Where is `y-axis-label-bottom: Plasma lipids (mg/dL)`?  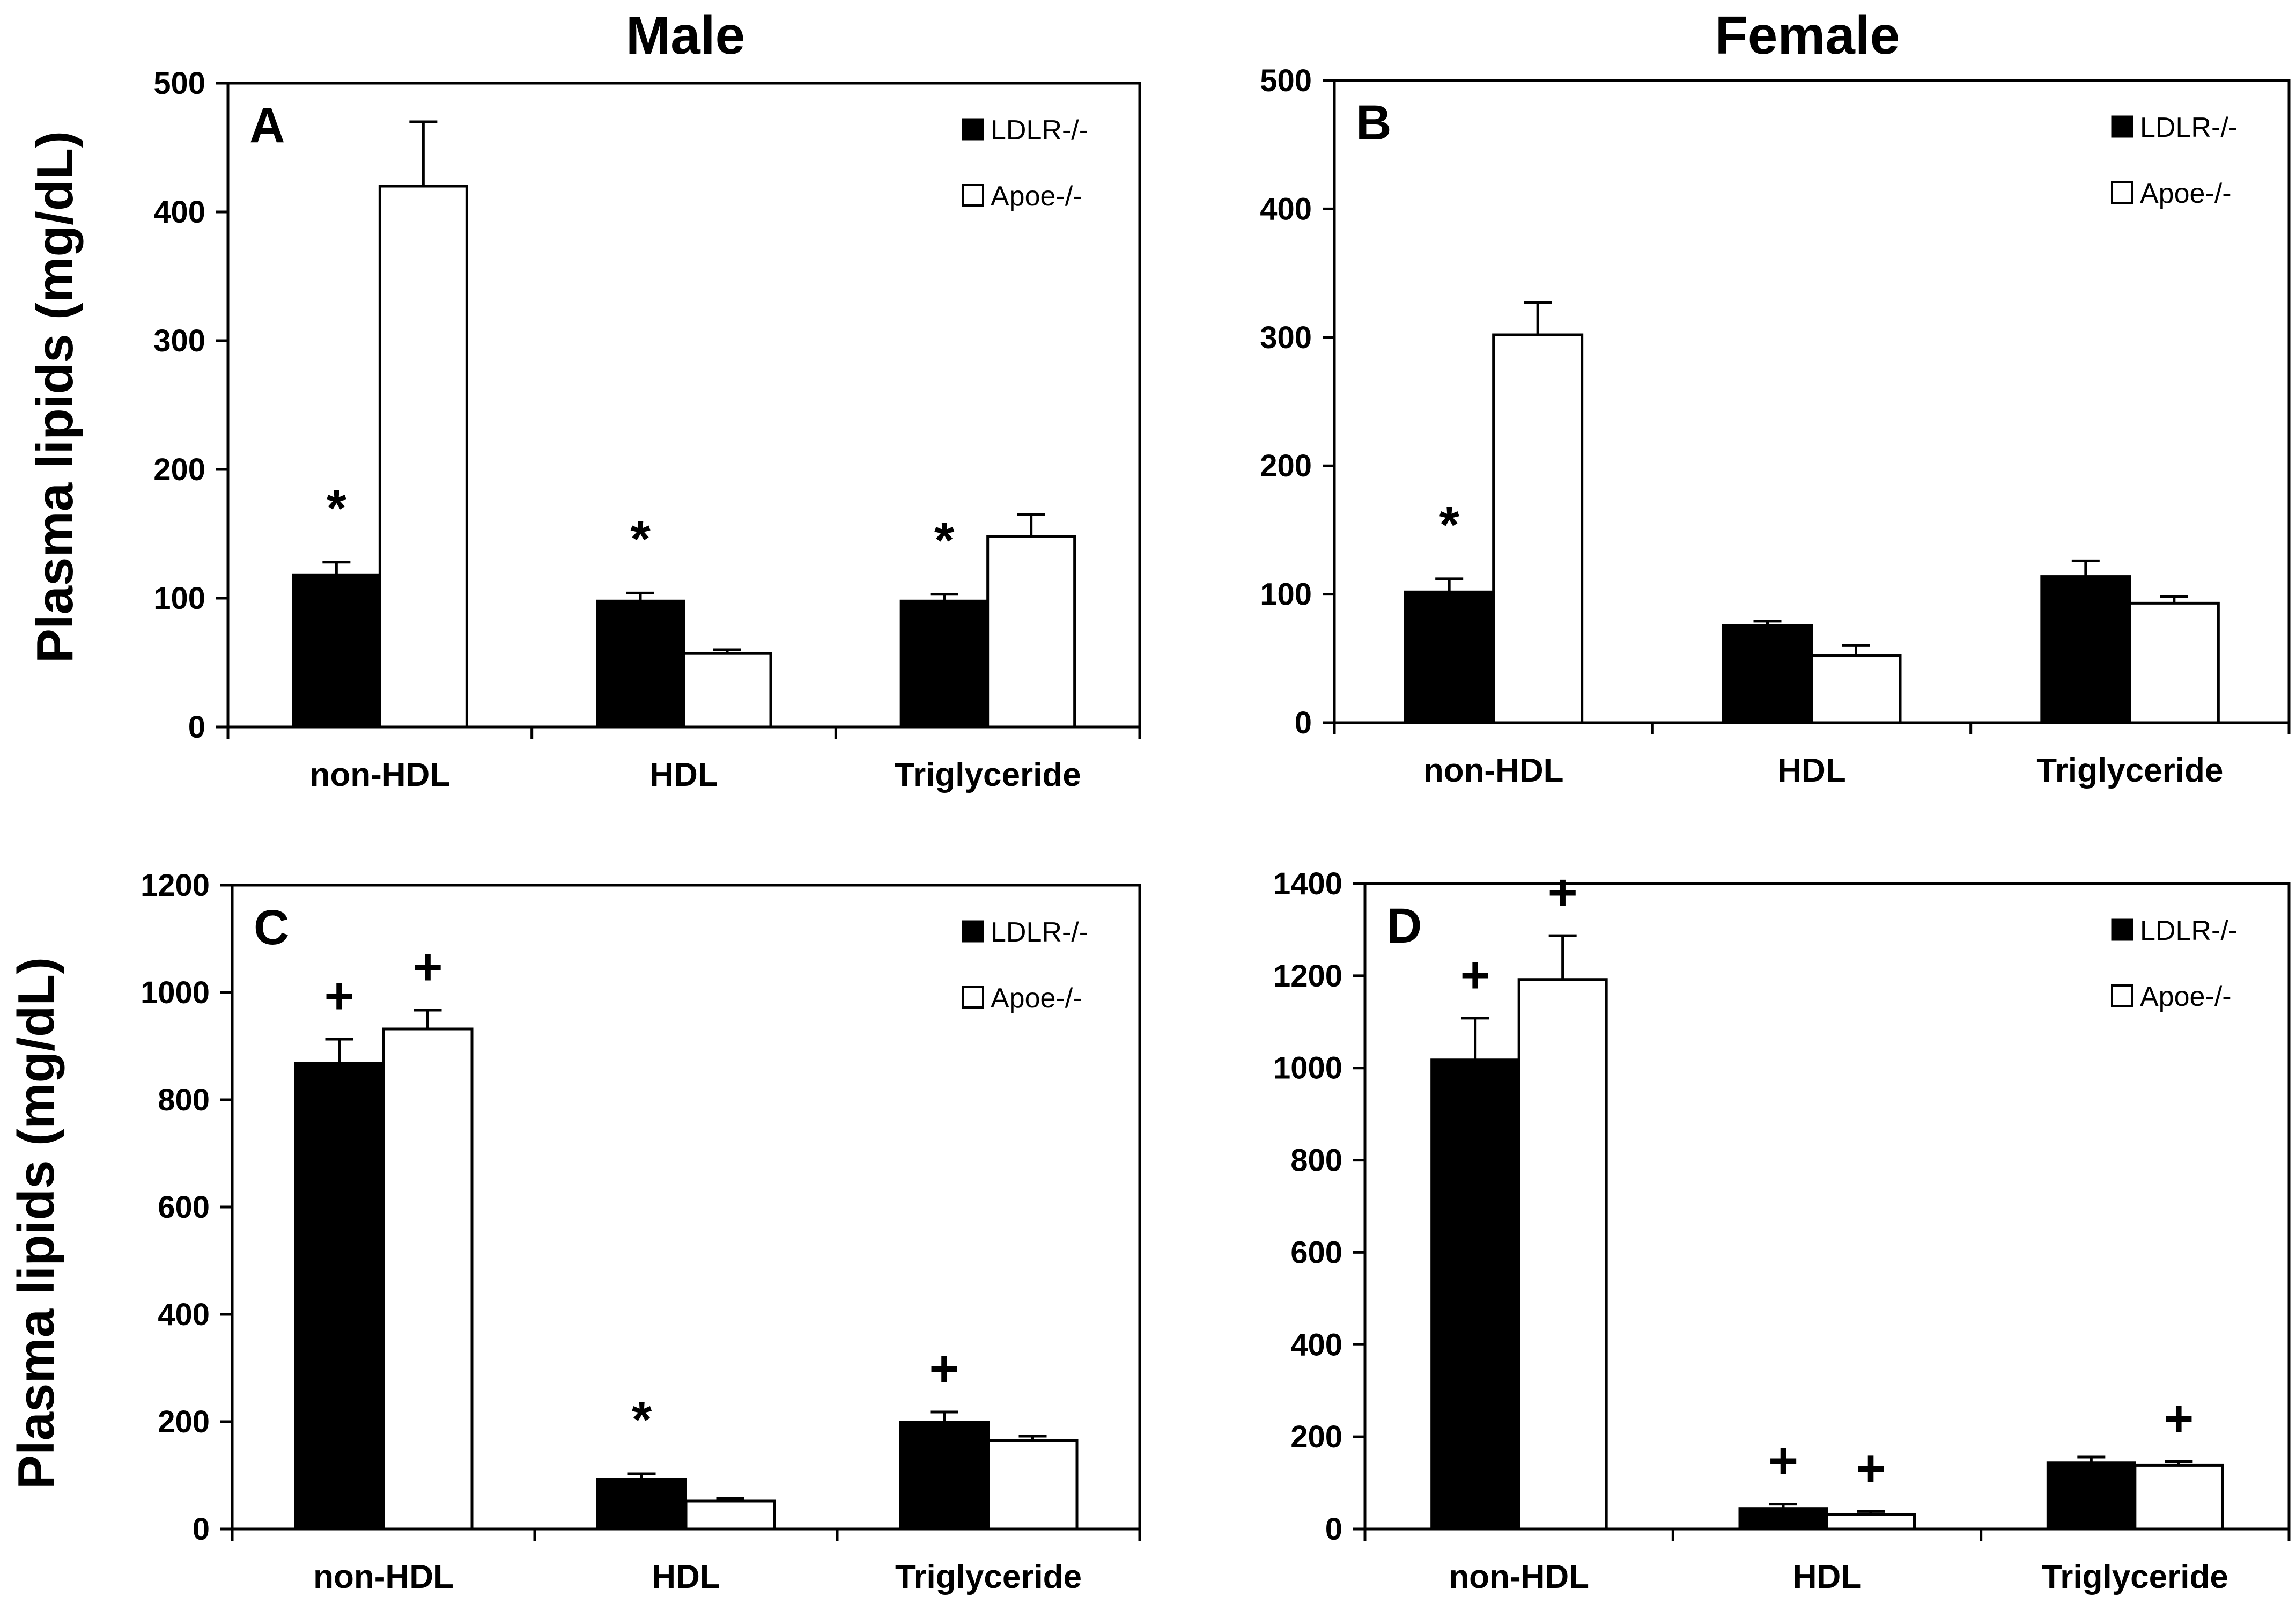 y-axis-label-bottom: Plasma lipids (mg/dL) is located at coordinates (36, 1223).